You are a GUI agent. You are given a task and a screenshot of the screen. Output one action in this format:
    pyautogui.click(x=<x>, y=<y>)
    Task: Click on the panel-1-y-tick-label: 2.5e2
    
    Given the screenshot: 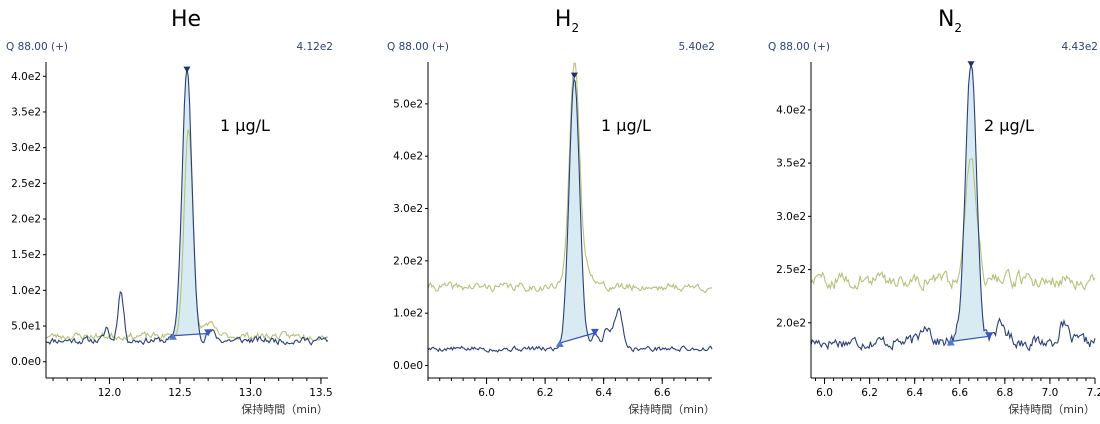 What is the action you would take?
    pyautogui.click(x=26, y=184)
    